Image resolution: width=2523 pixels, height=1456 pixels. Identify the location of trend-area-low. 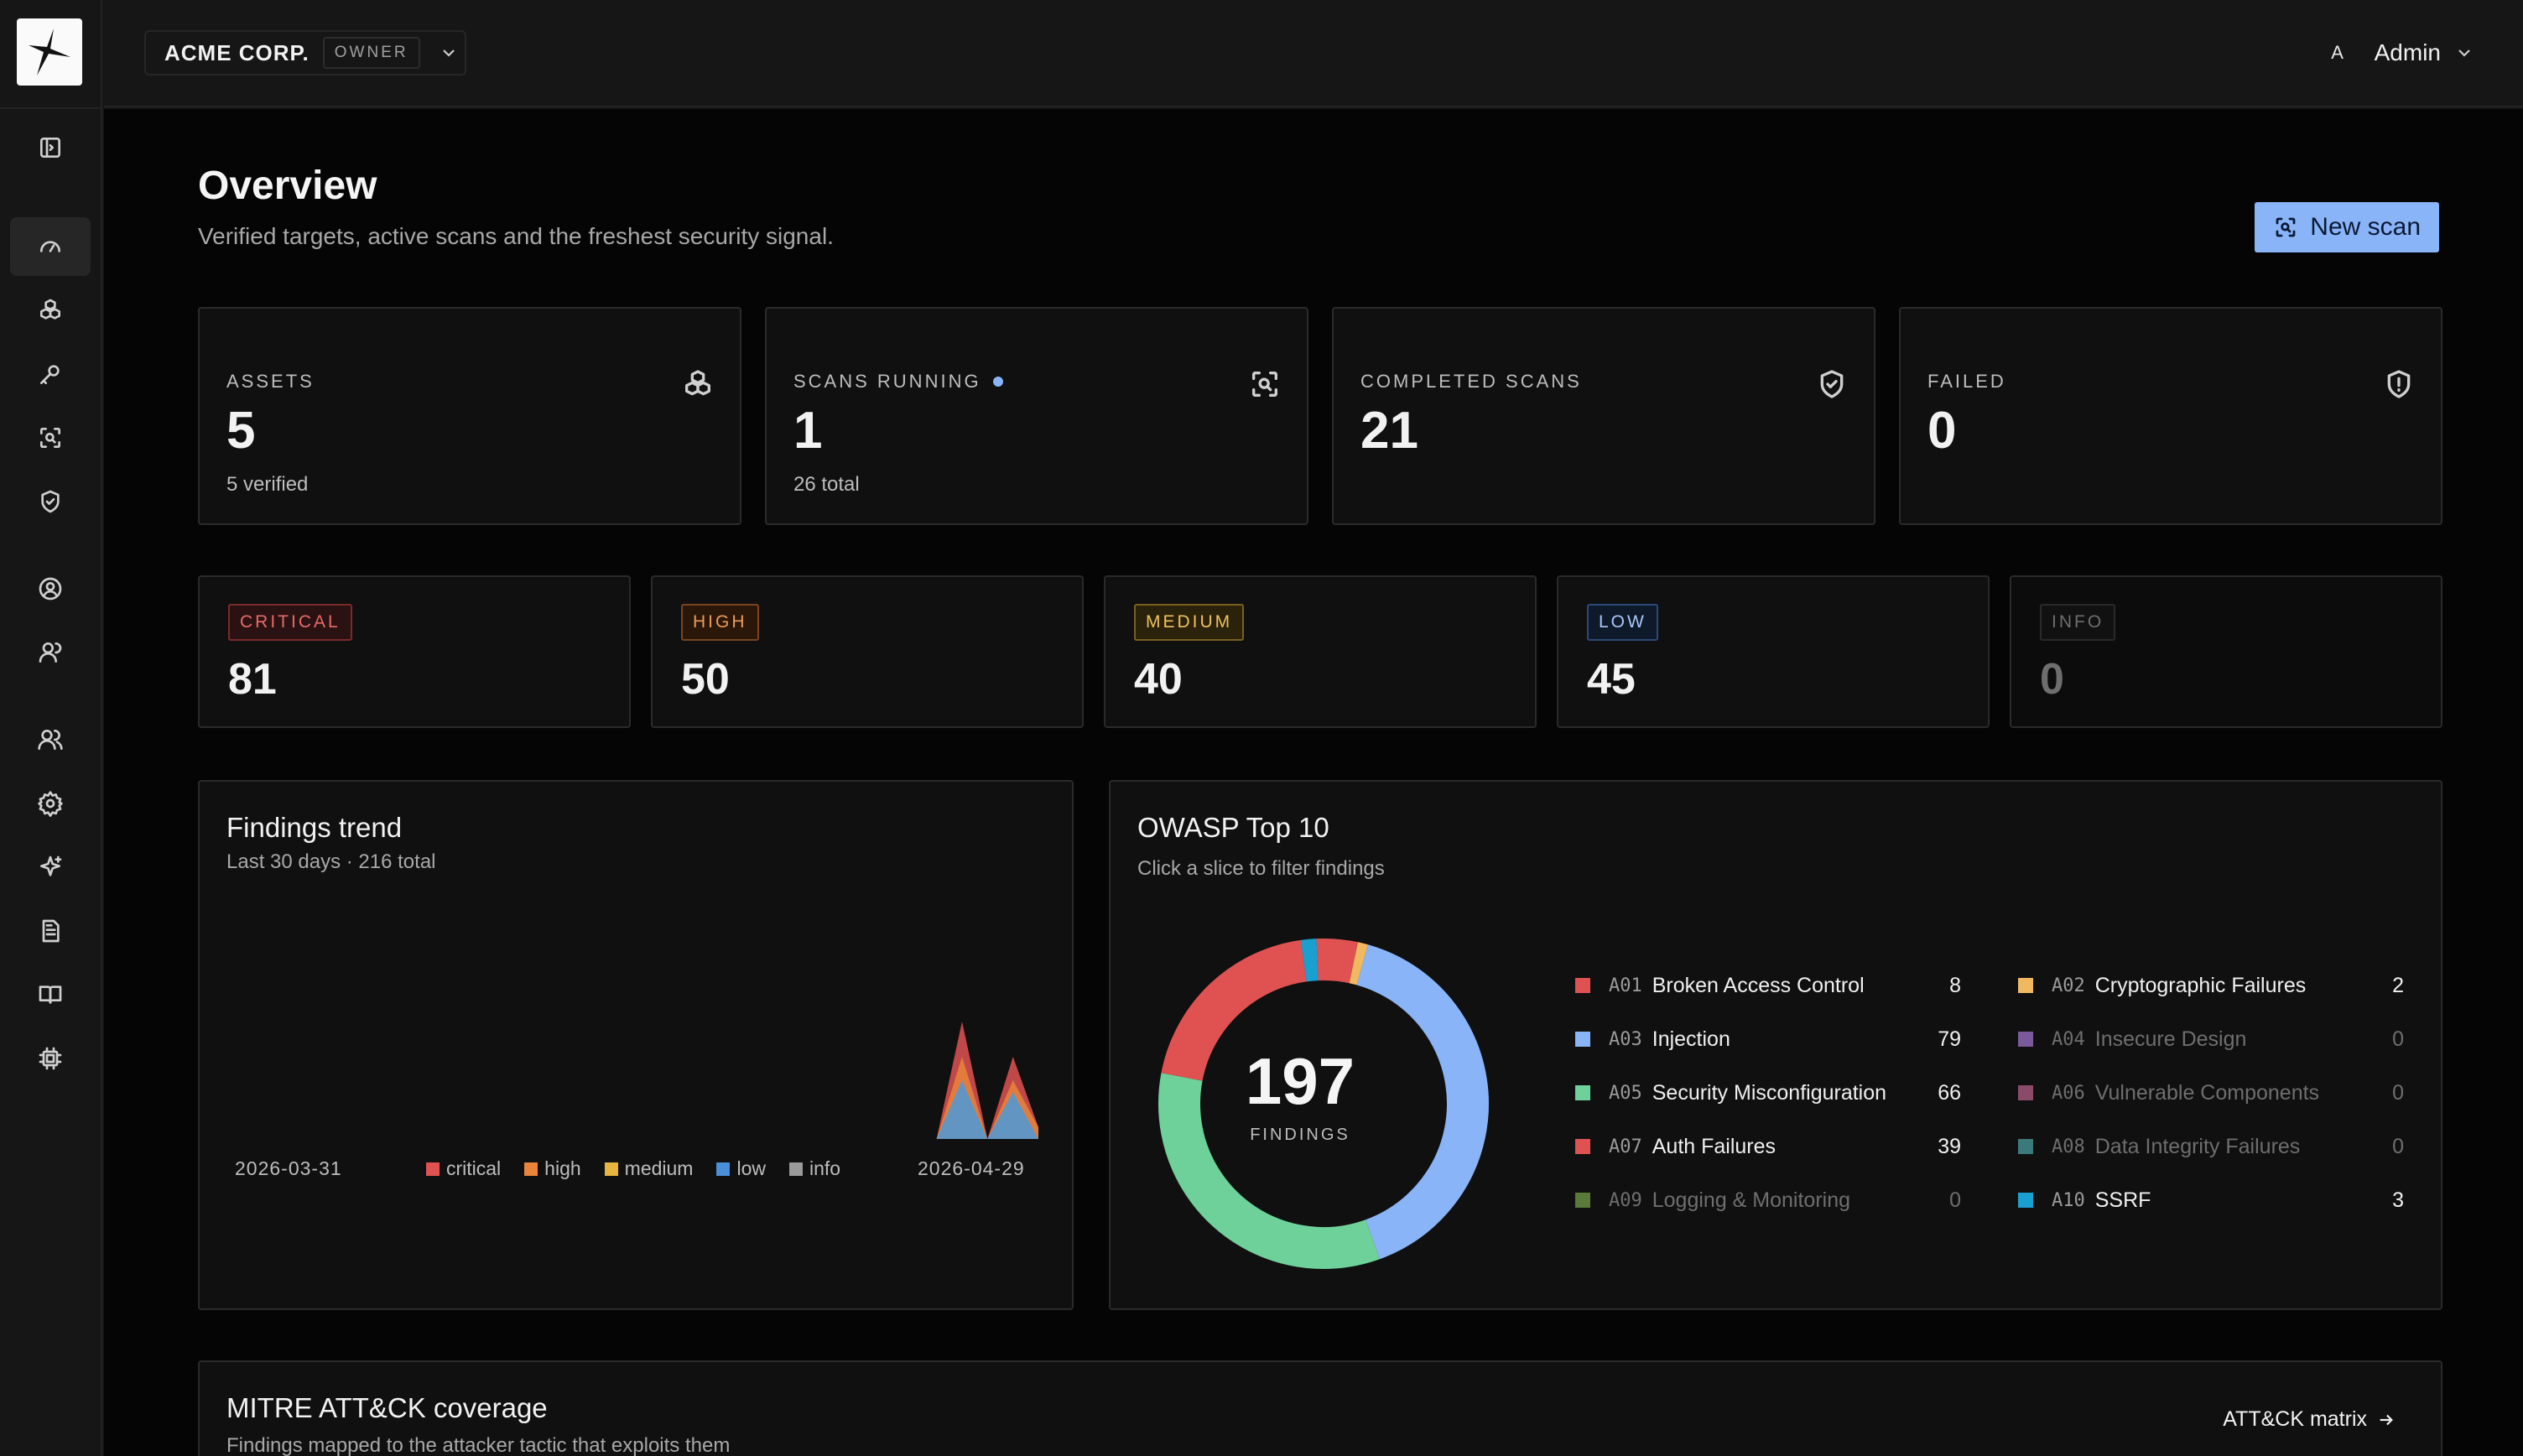
(669, 1109).